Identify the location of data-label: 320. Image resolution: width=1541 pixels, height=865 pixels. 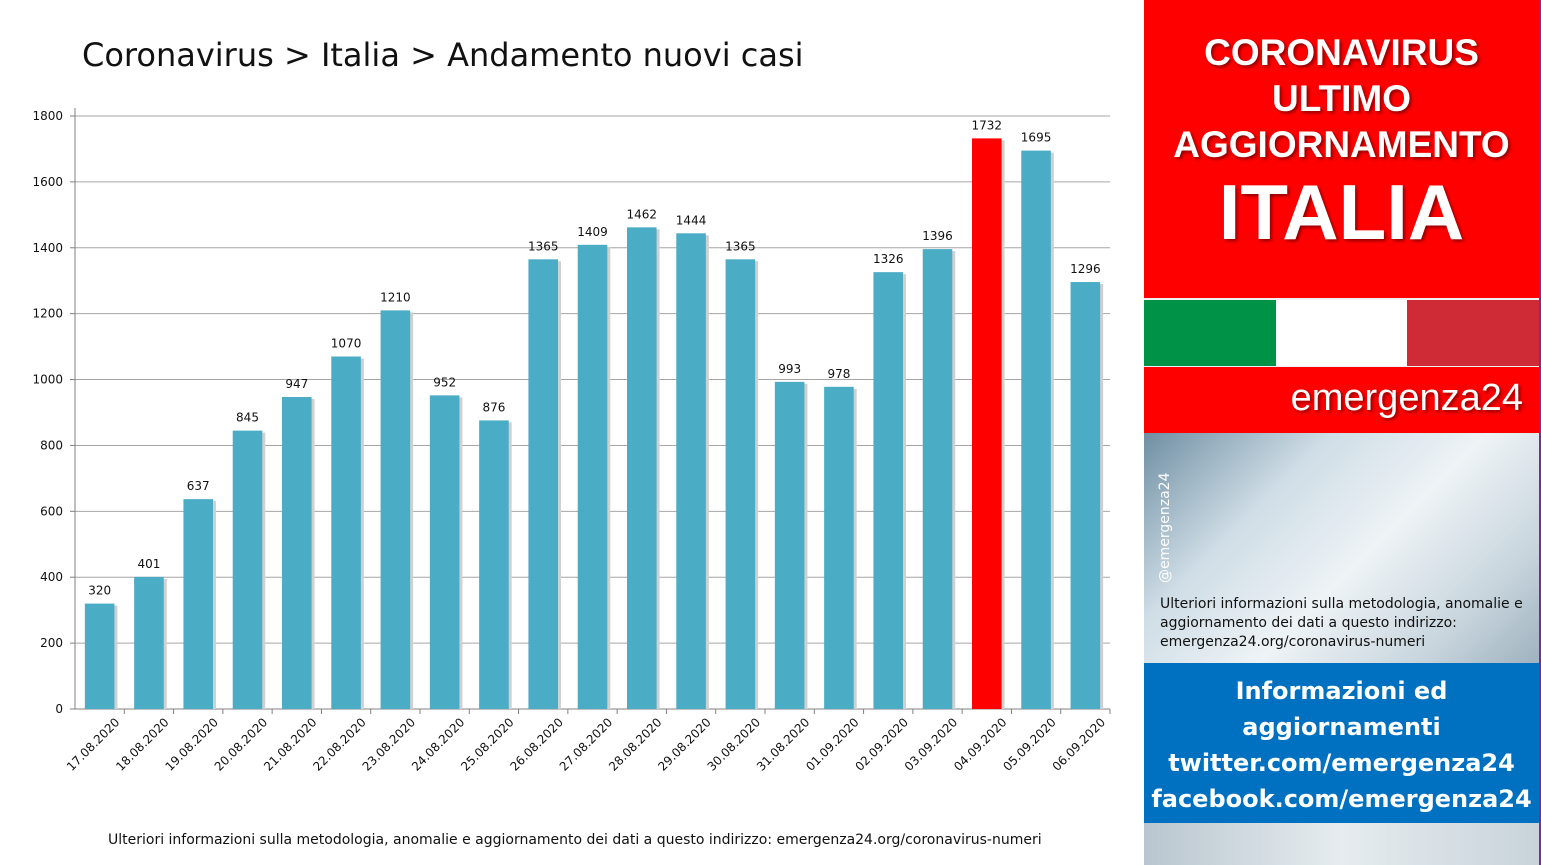
(99, 591).